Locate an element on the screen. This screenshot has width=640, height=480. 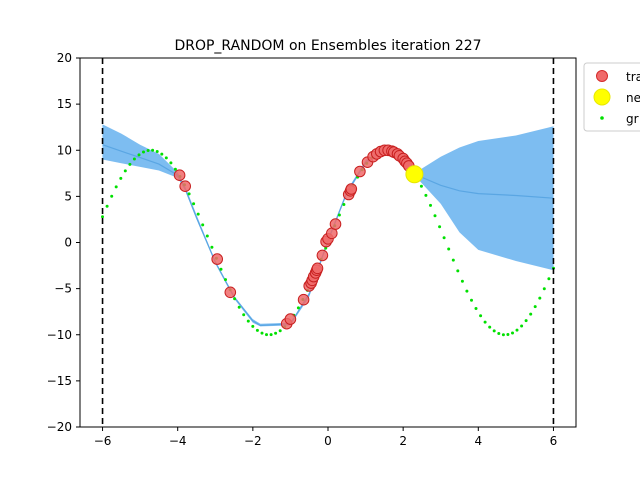
x-tick-label: 2 is located at coordinates (403, 441).